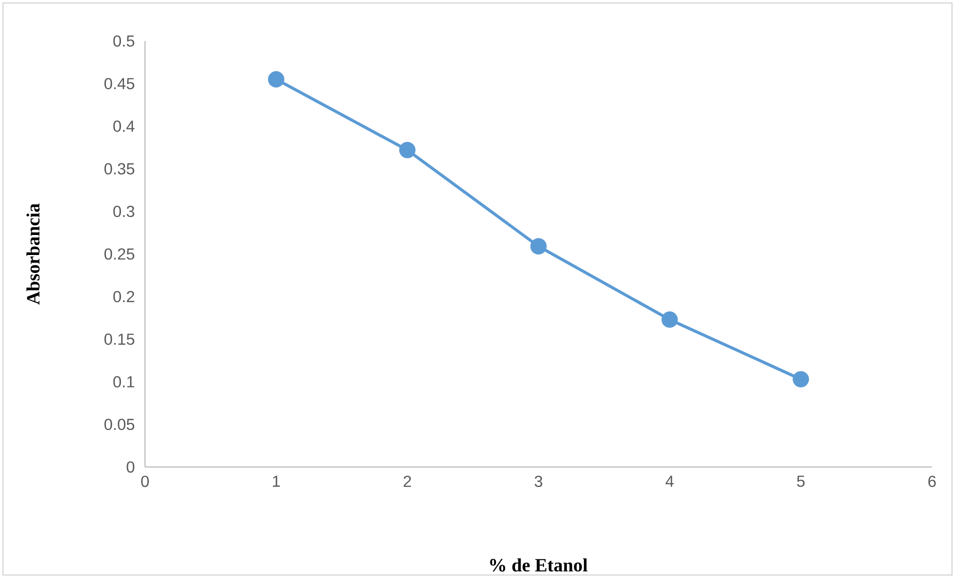 The image size is (955, 578). I want to click on y-tick-label: 0.2, so click(123, 296).